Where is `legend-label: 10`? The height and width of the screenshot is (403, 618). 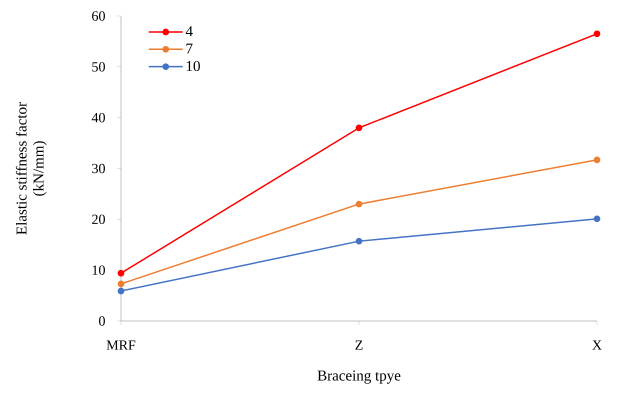 legend-label: 10 is located at coordinates (193, 66).